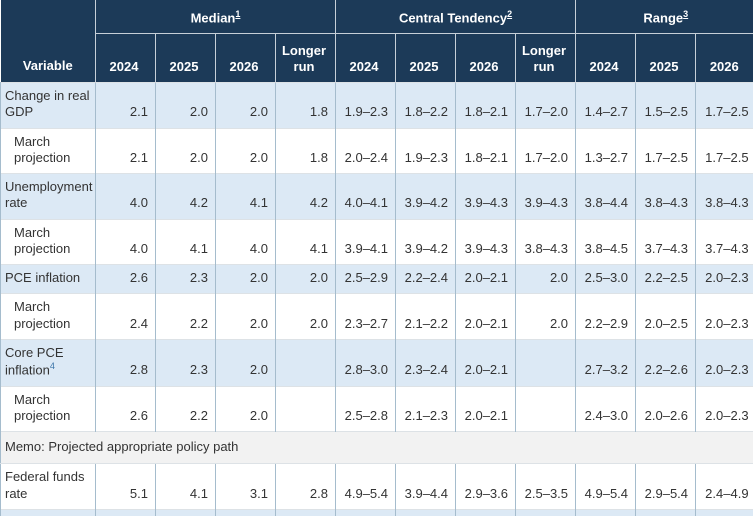 This screenshot has width=753, height=516. What do you see at coordinates (665, 316) in the screenshot?
I see `value-cell: 2.0–2.5` at bounding box center [665, 316].